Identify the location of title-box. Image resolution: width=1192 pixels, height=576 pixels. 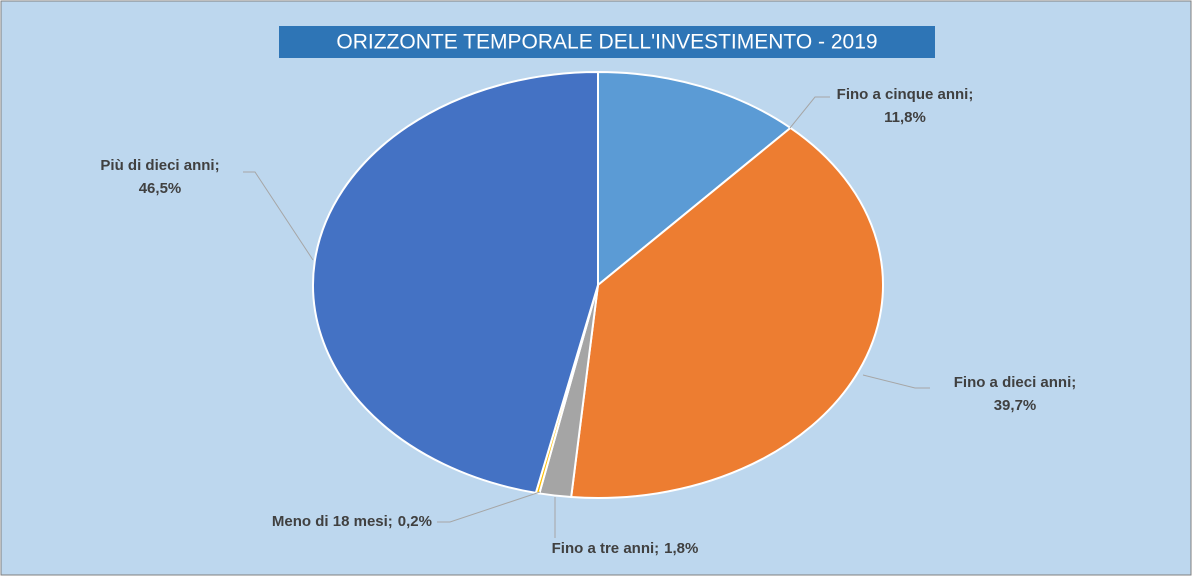
(607, 42).